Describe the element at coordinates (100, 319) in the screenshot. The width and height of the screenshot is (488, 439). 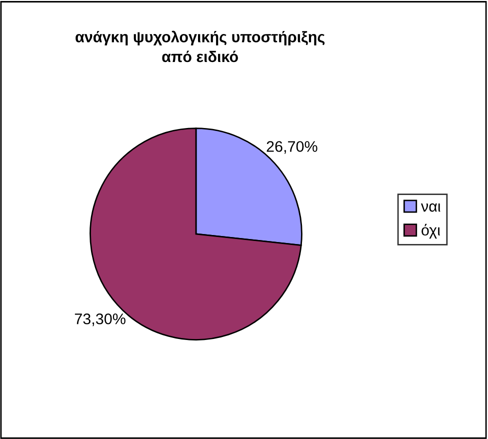
I see `data-label: 73,30%` at that location.